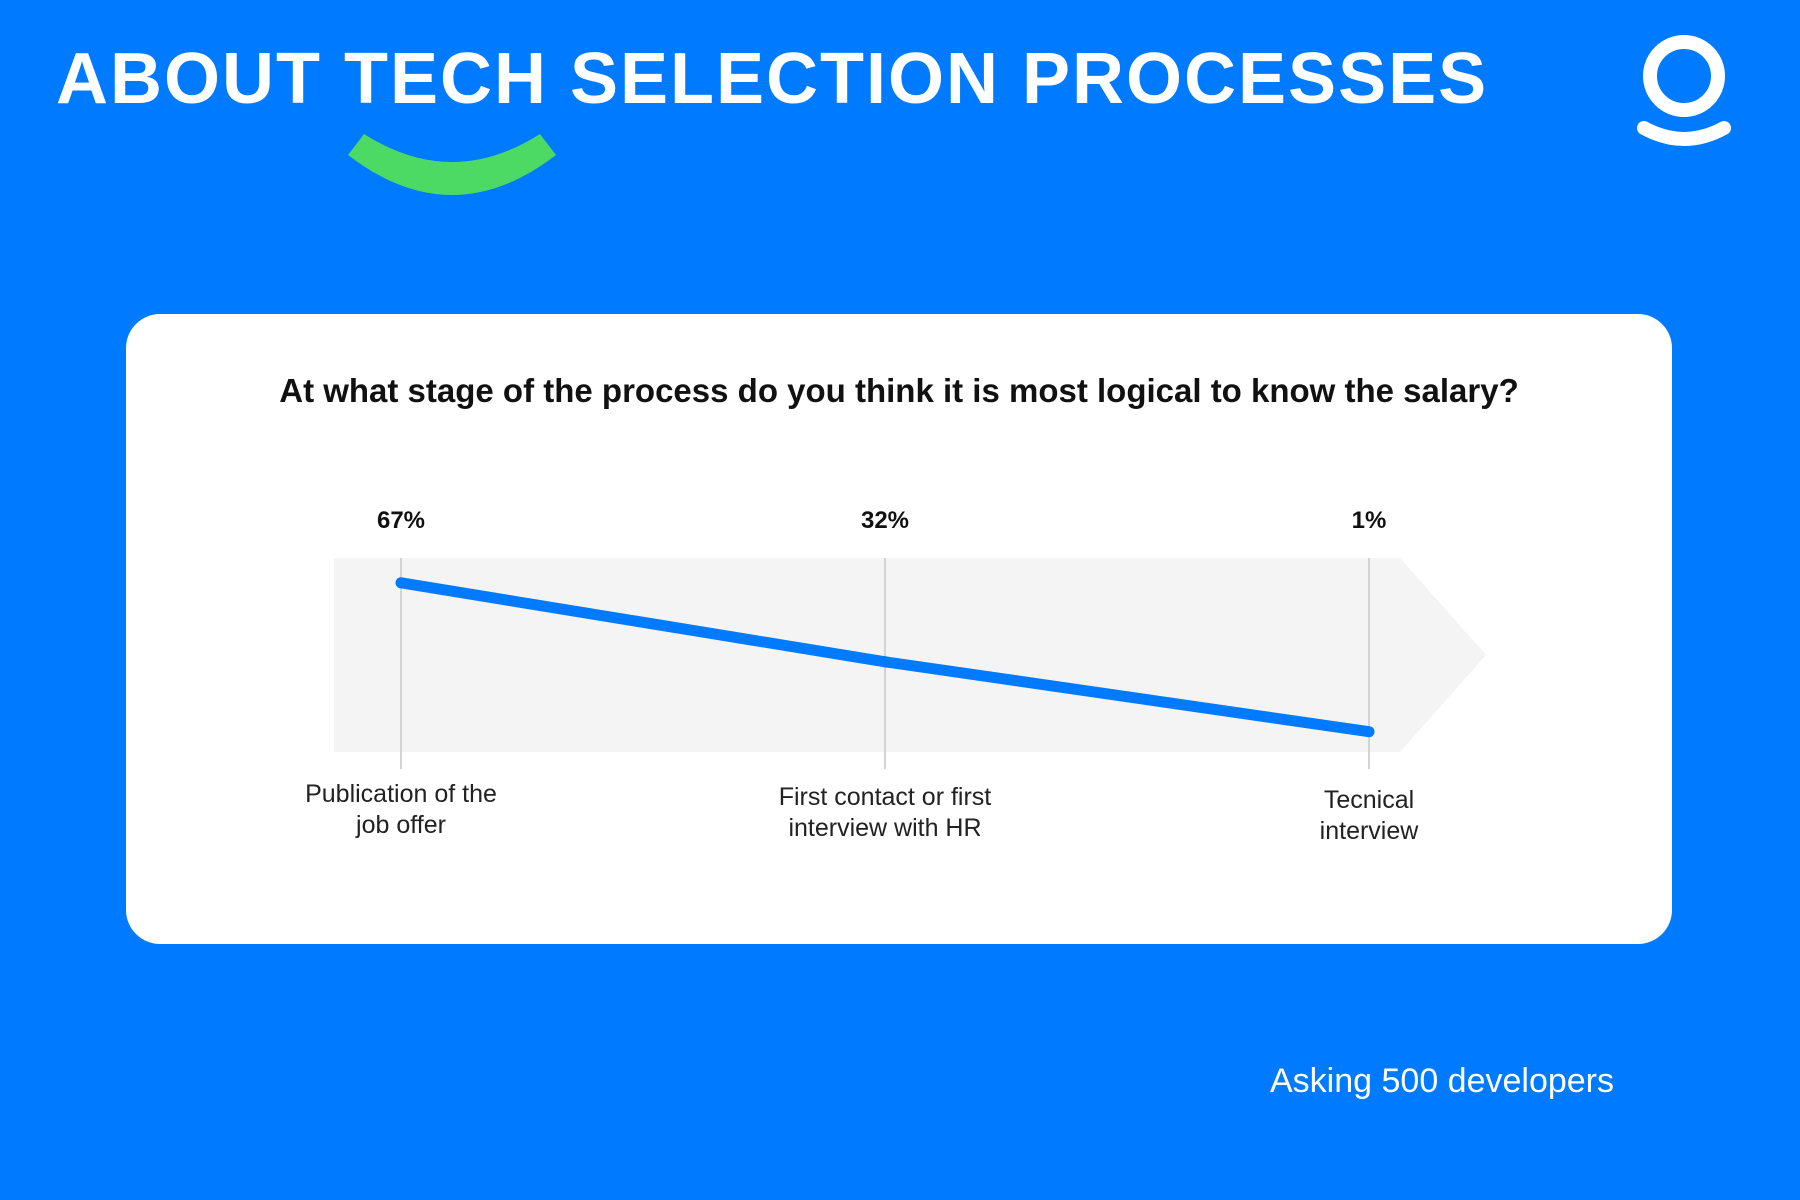 This screenshot has width=1800, height=1200. Describe the element at coordinates (885, 520) in the screenshot. I see `data-label: 32%` at that location.